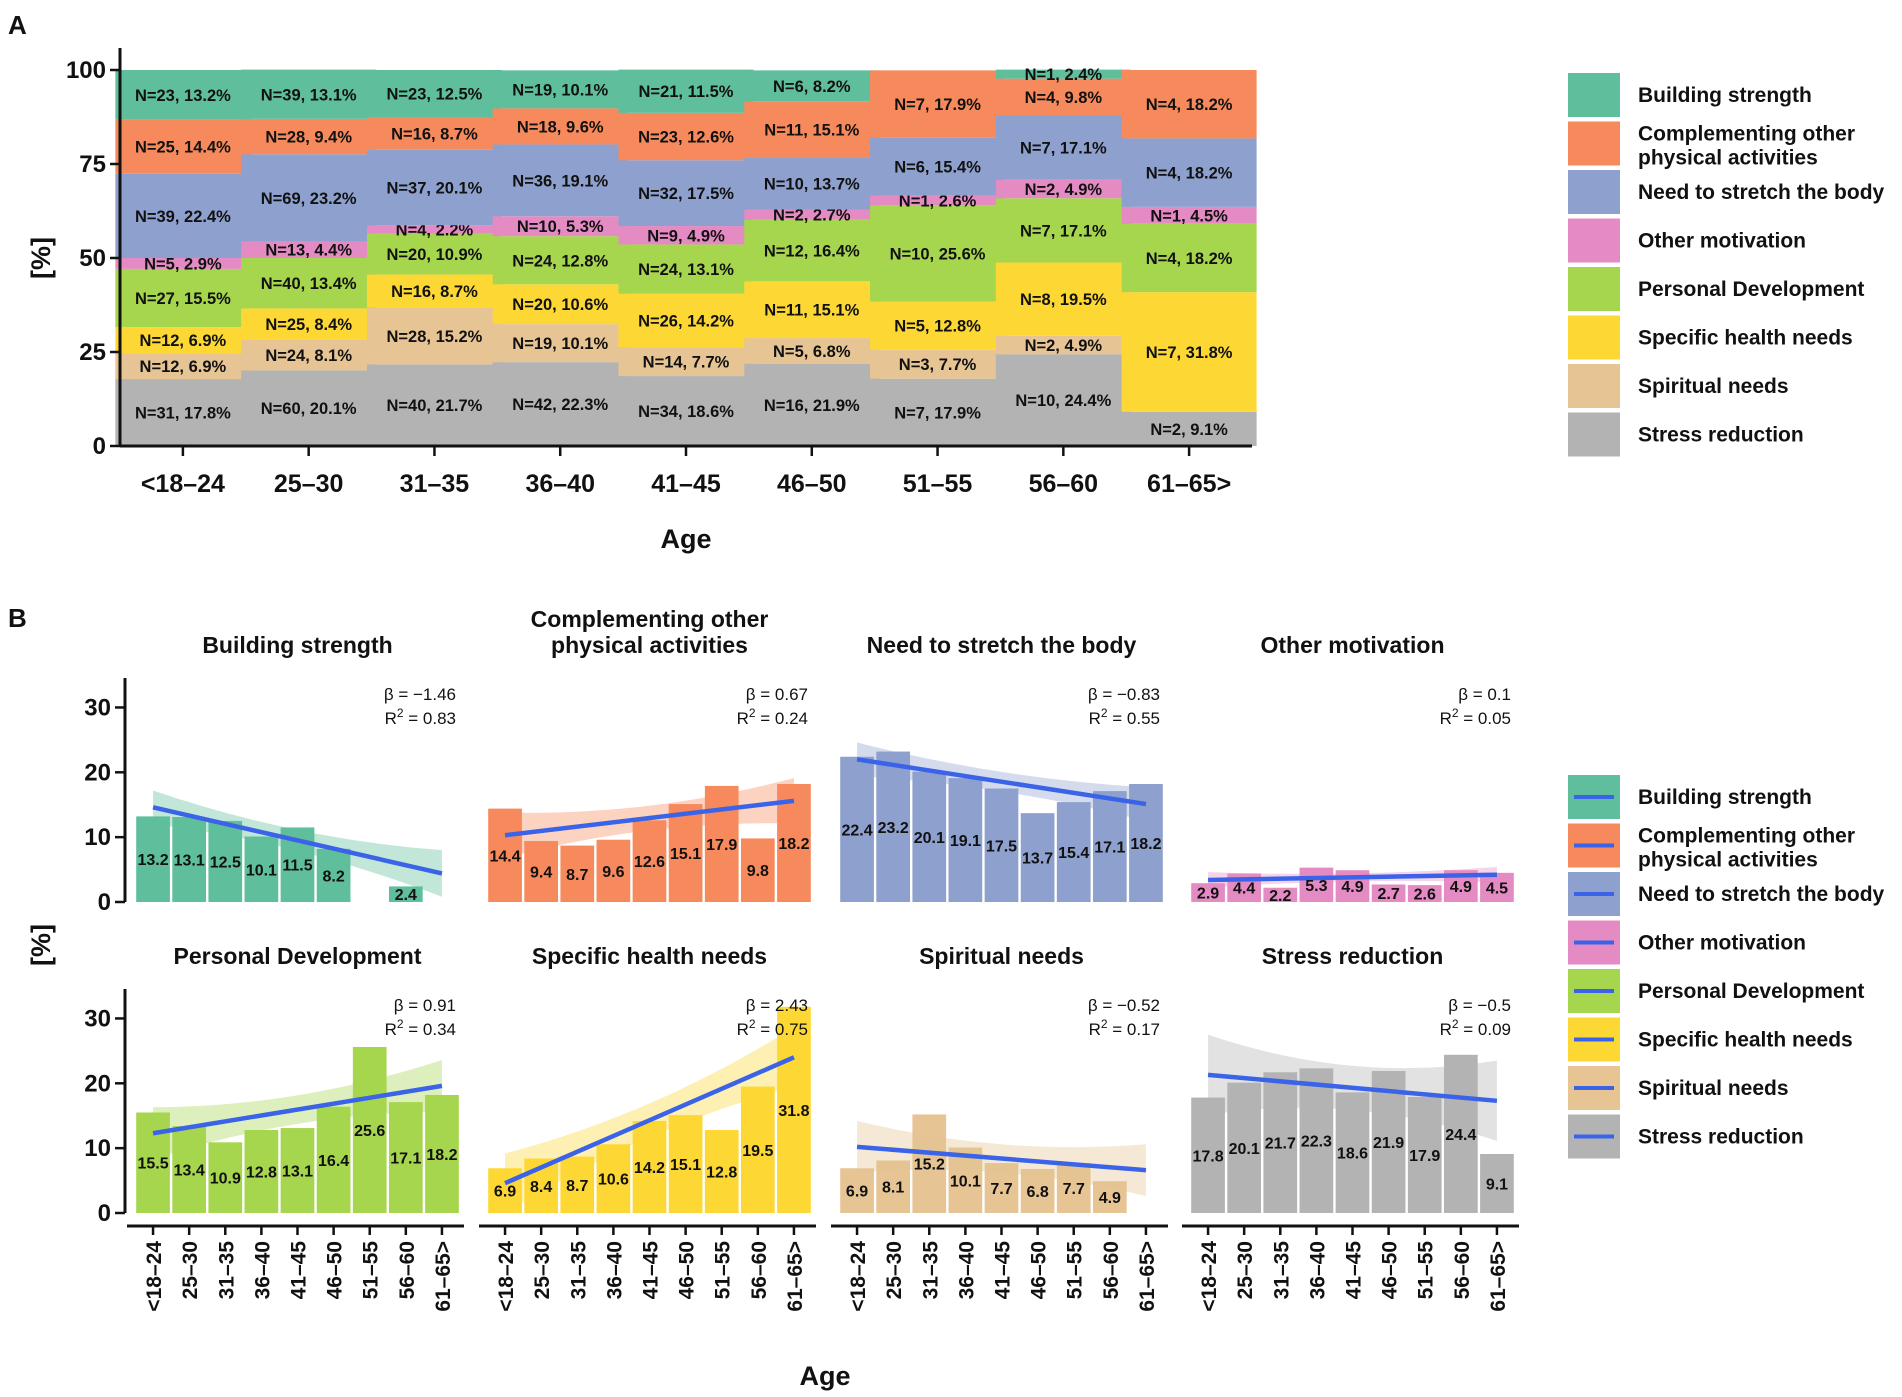 This screenshot has height=1397, width=1902. I want to click on facet-confidence-band-building-strength, so click(297, 843).